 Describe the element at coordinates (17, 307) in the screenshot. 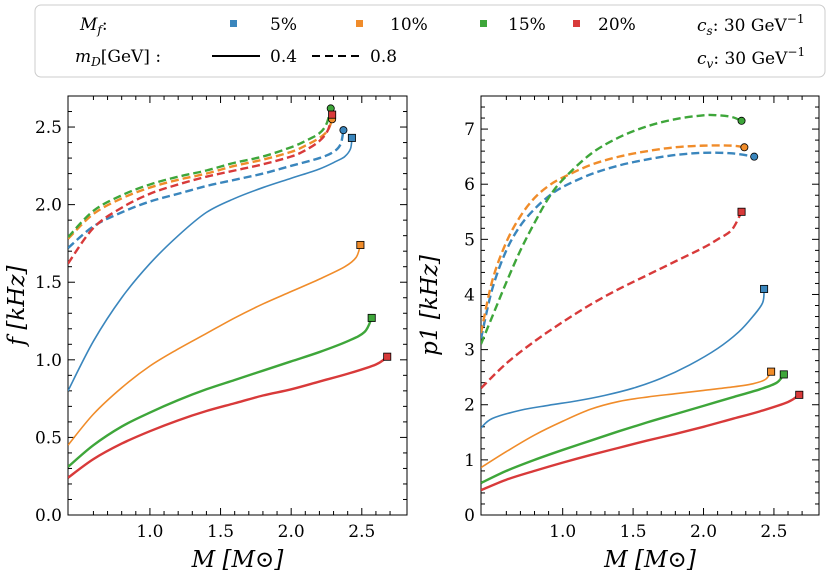

I see `left-ylabel: f [kHz]` at that location.